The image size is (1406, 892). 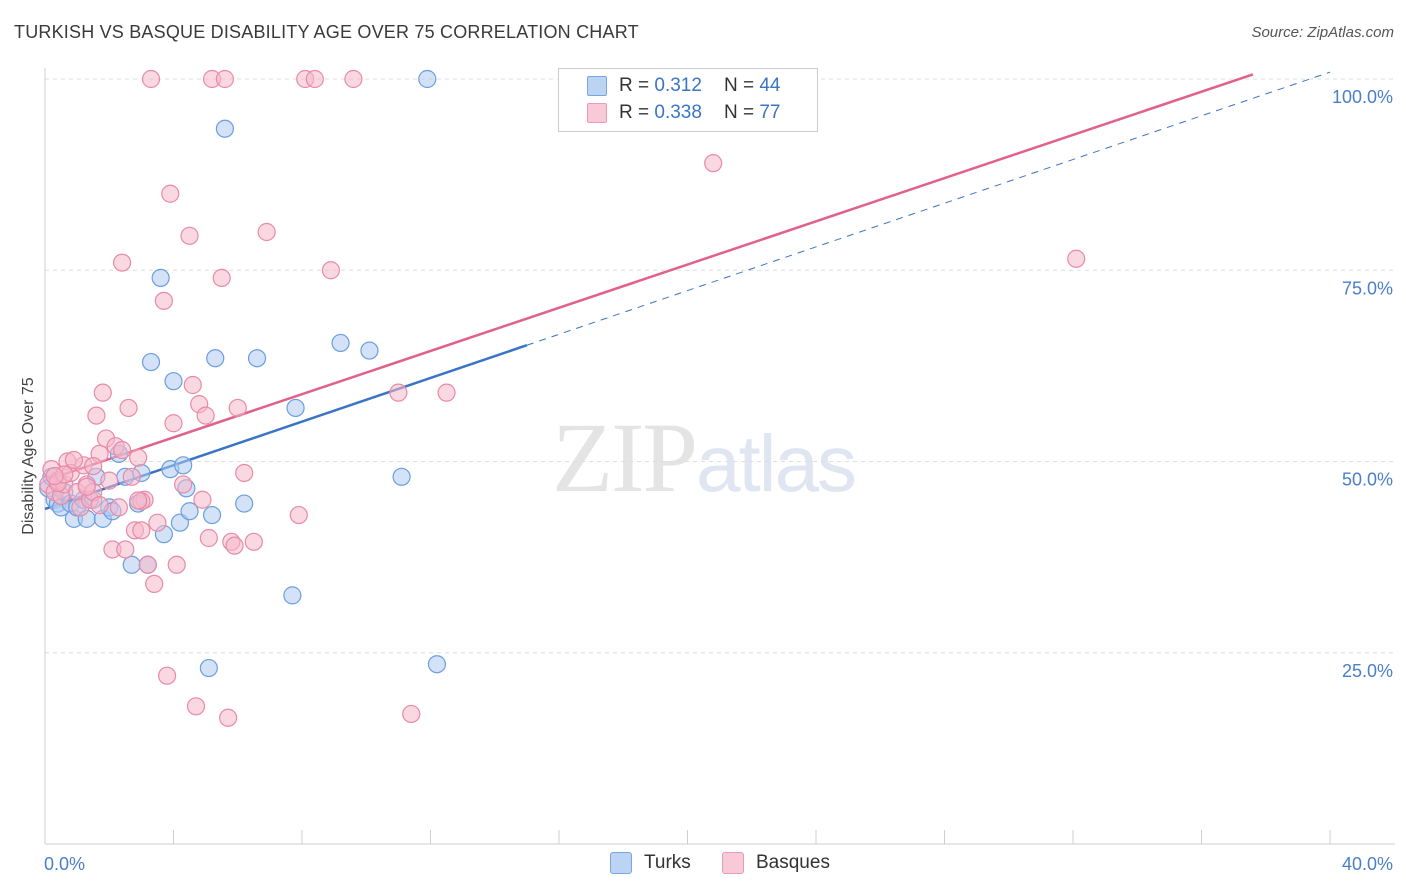 I want to click on chart-source: Source: ZipAtlas.com, so click(x=1322, y=32).